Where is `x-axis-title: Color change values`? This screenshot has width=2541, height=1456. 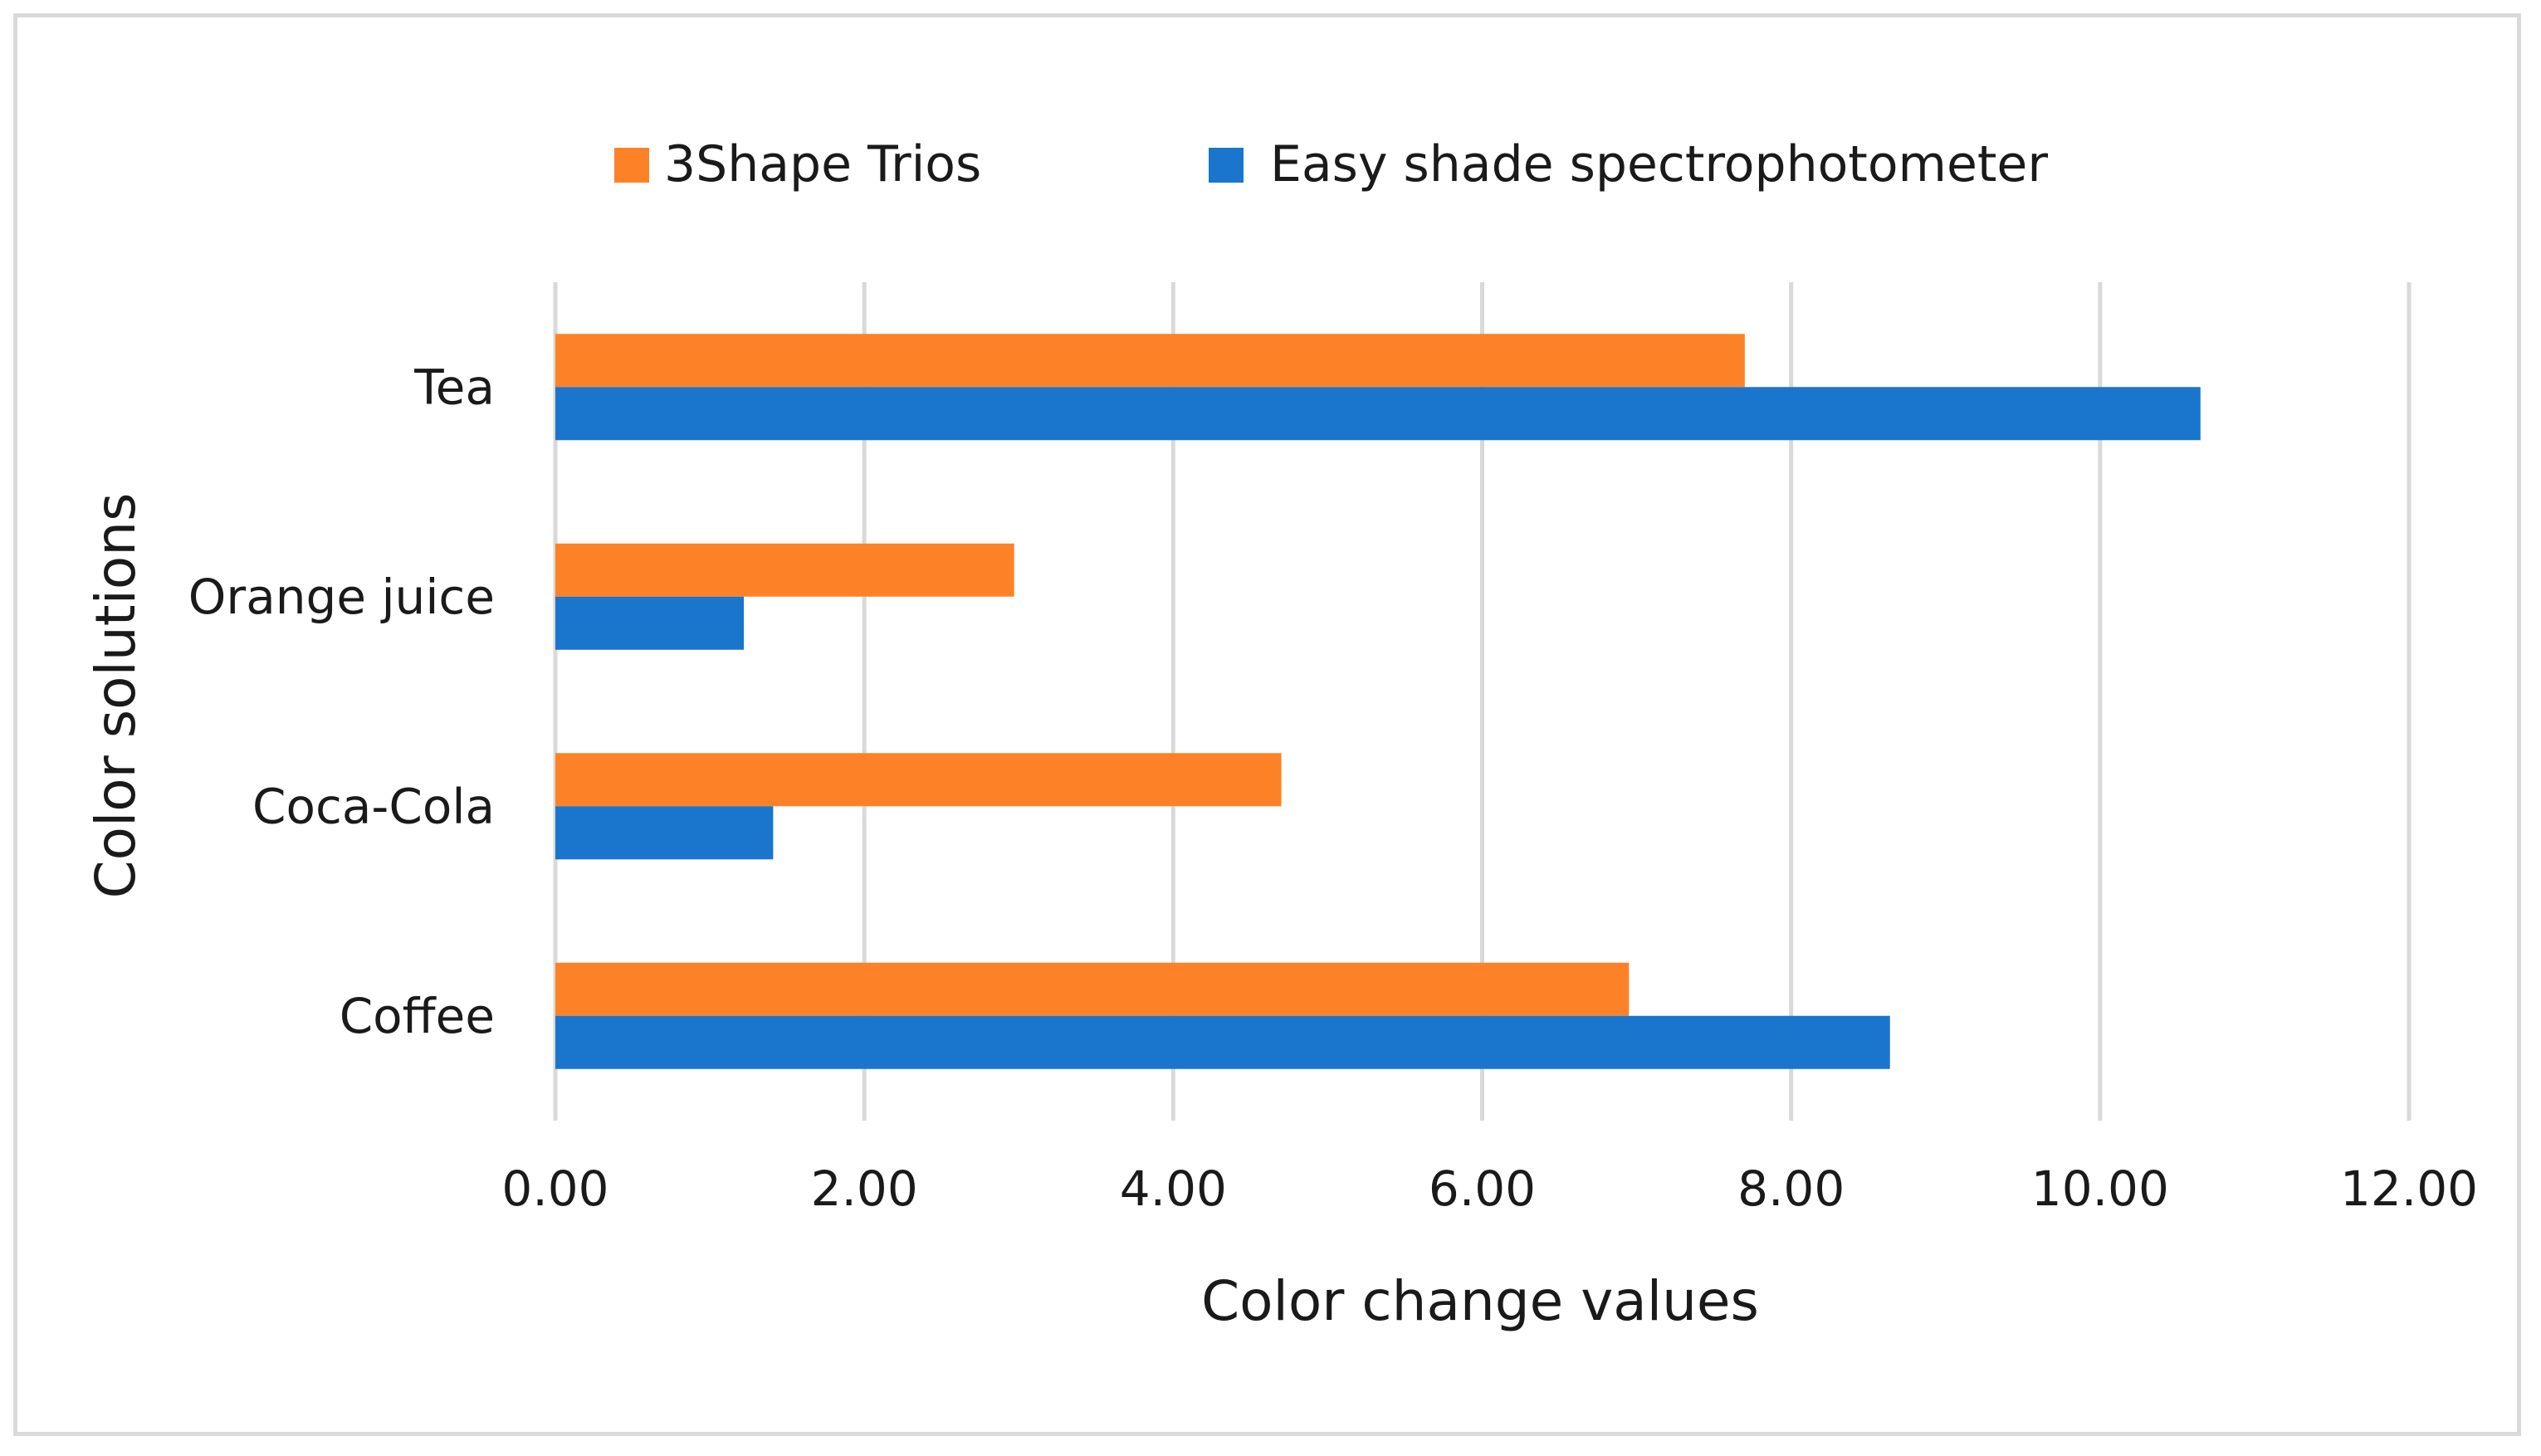
x-axis-title: Color change values is located at coordinates (1480, 1301).